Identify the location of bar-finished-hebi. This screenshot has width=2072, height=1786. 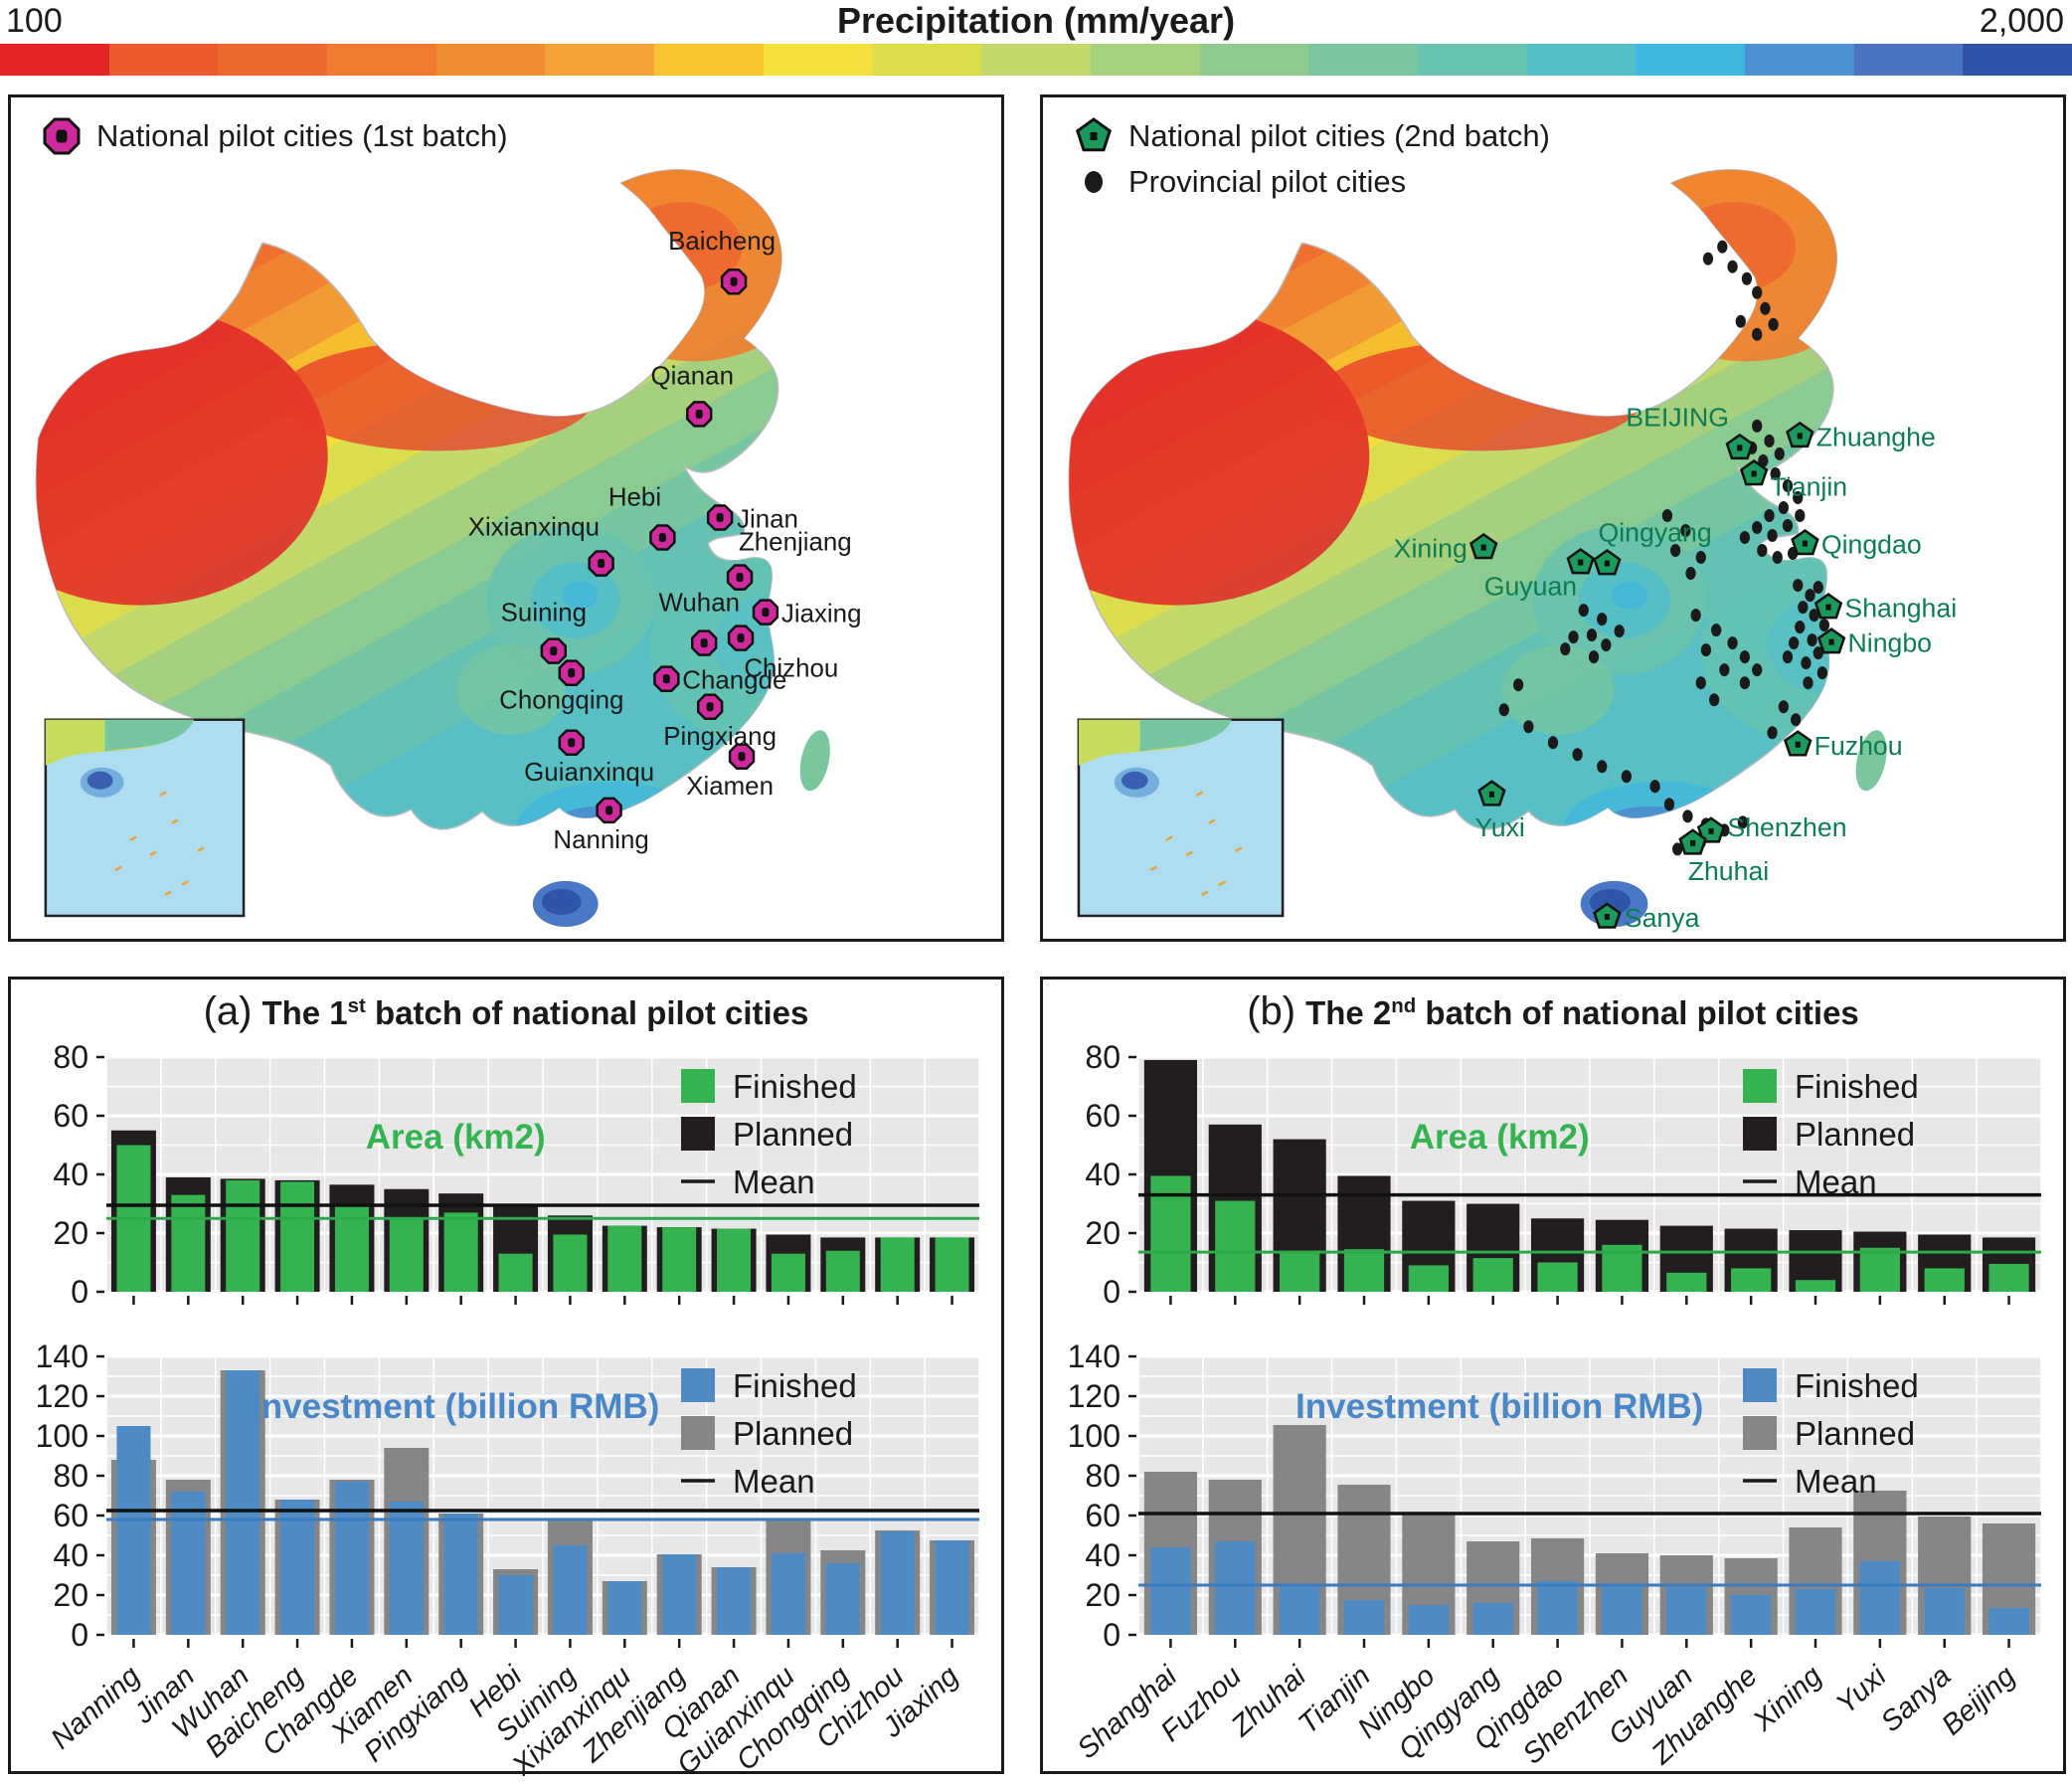
(516, 1272).